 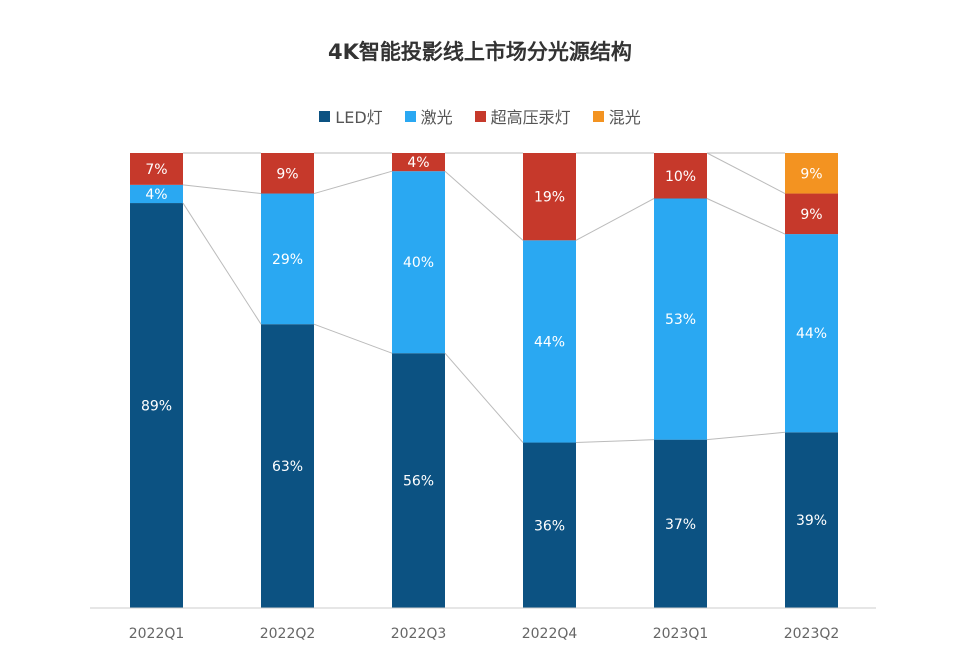 I want to click on legend-label: 激光, so click(x=436, y=117).